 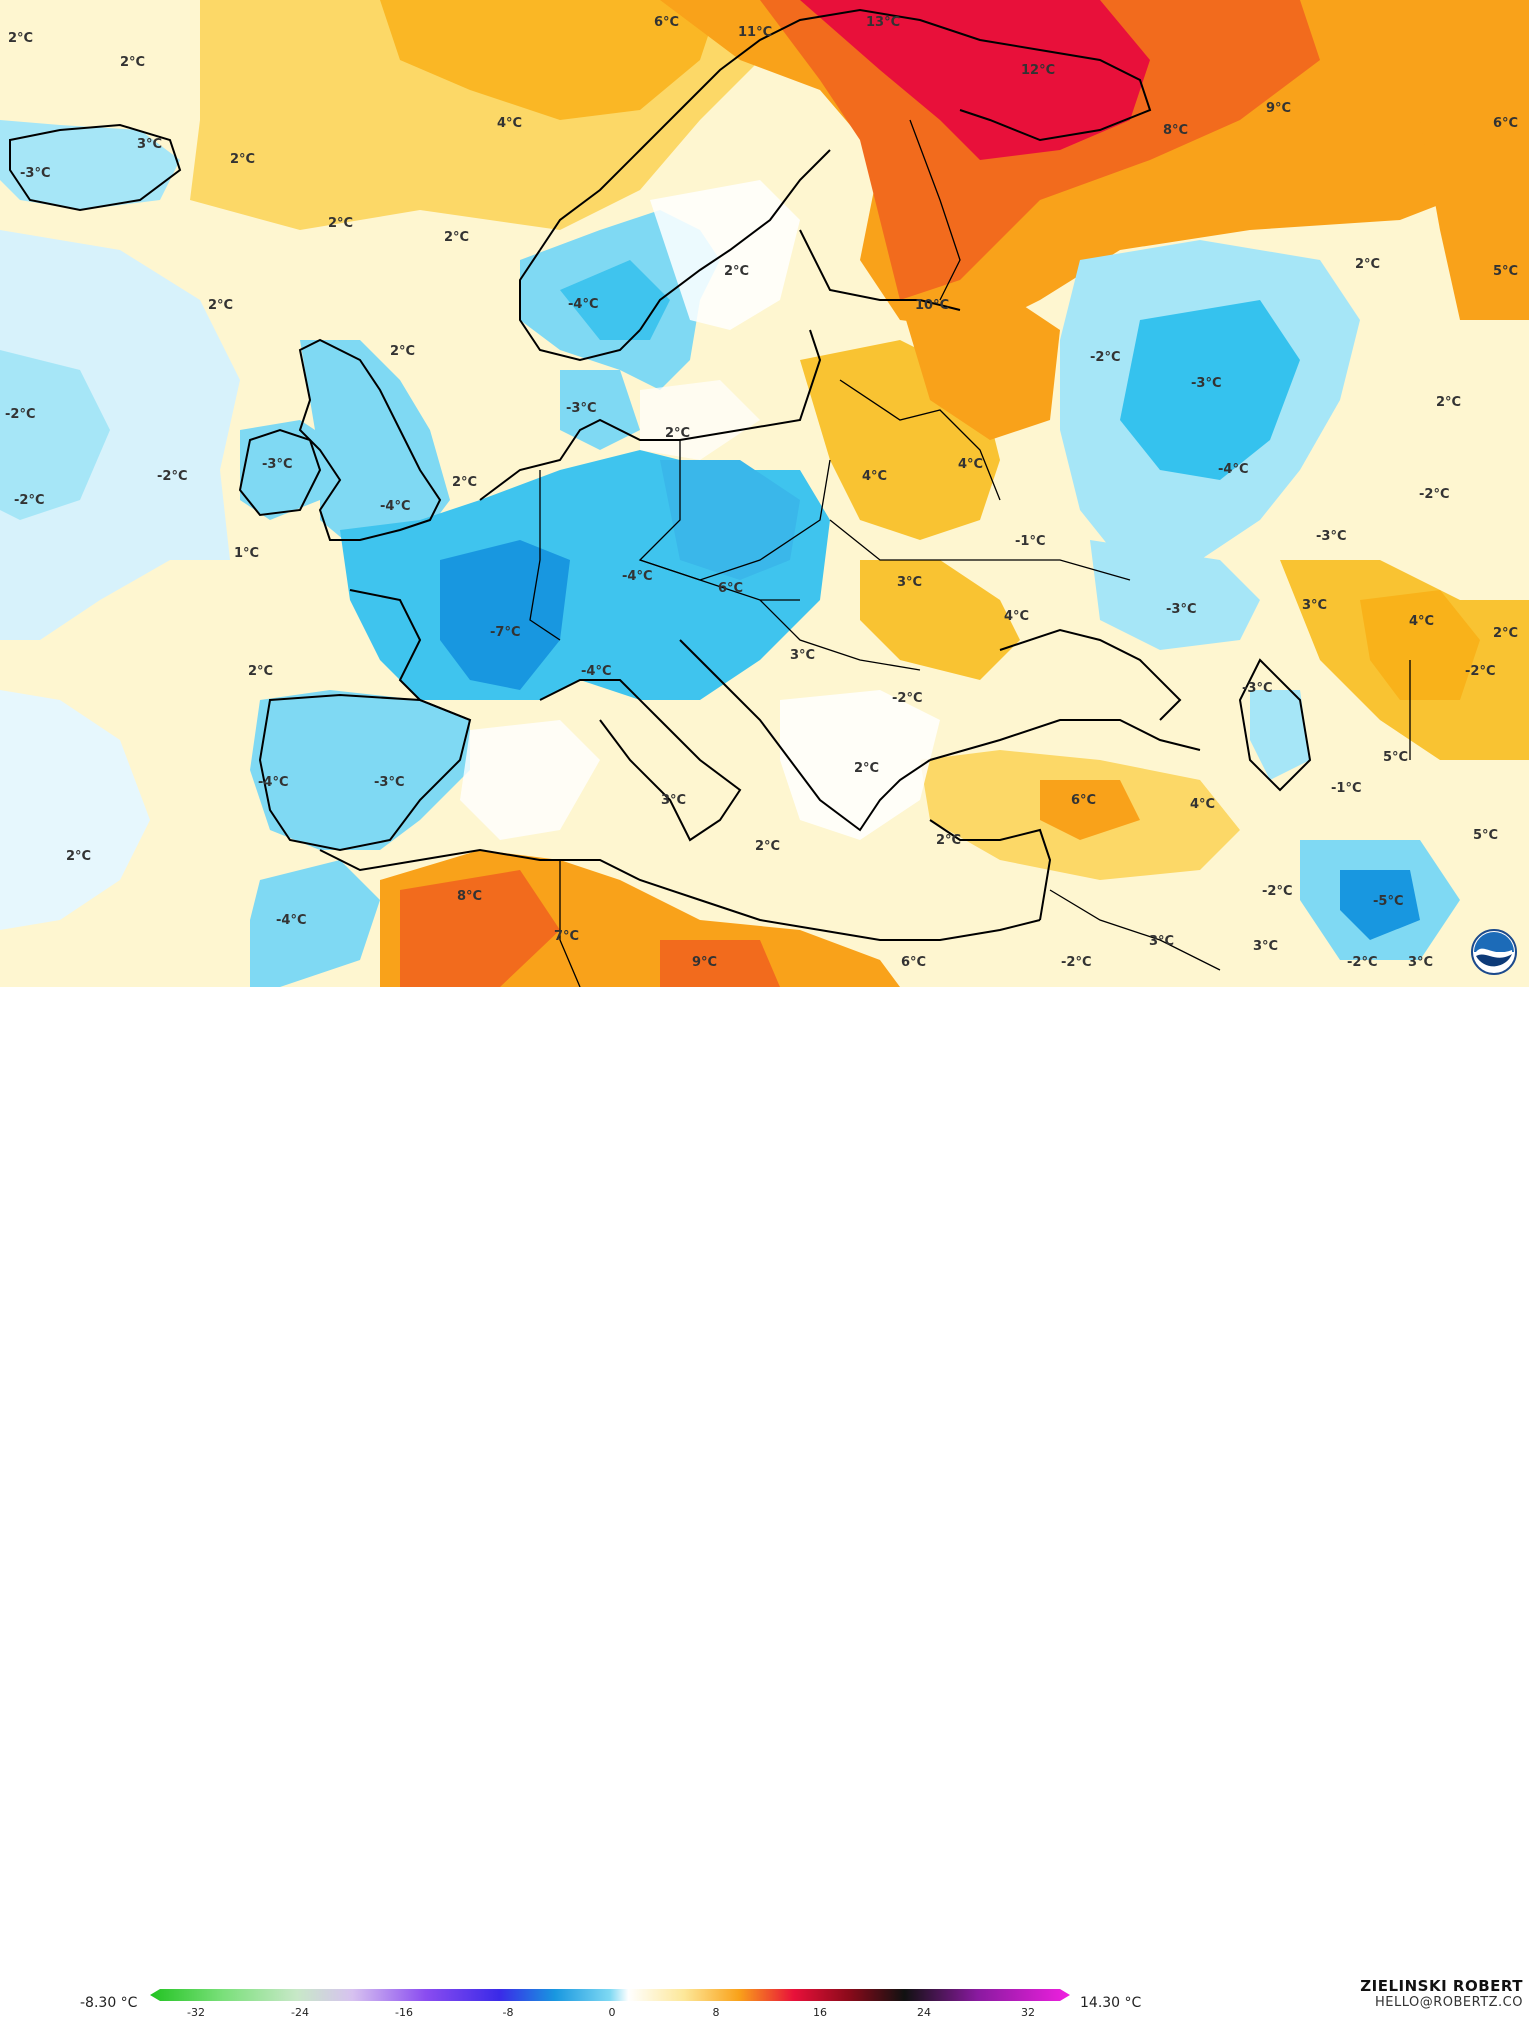 What do you see at coordinates (1494, 954) in the screenshot?
I see `noaa-logo-icon` at bounding box center [1494, 954].